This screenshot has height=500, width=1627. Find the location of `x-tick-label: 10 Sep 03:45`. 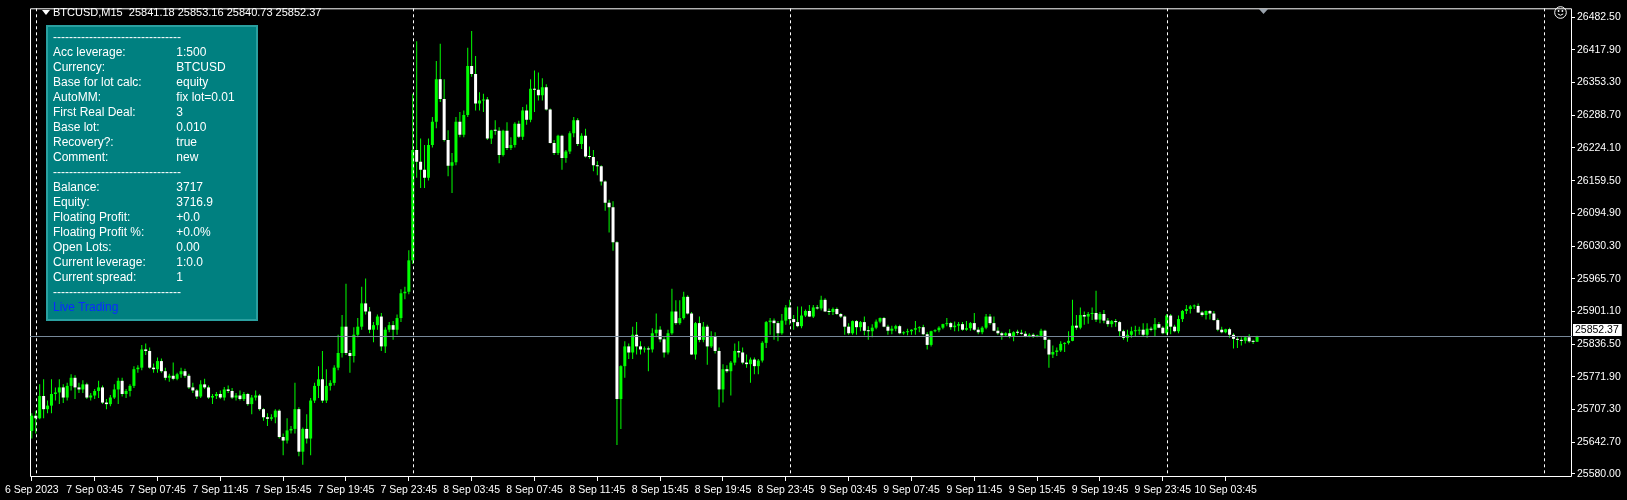

x-tick-label: 10 Sep 03:45 is located at coordinates (1226, 489).